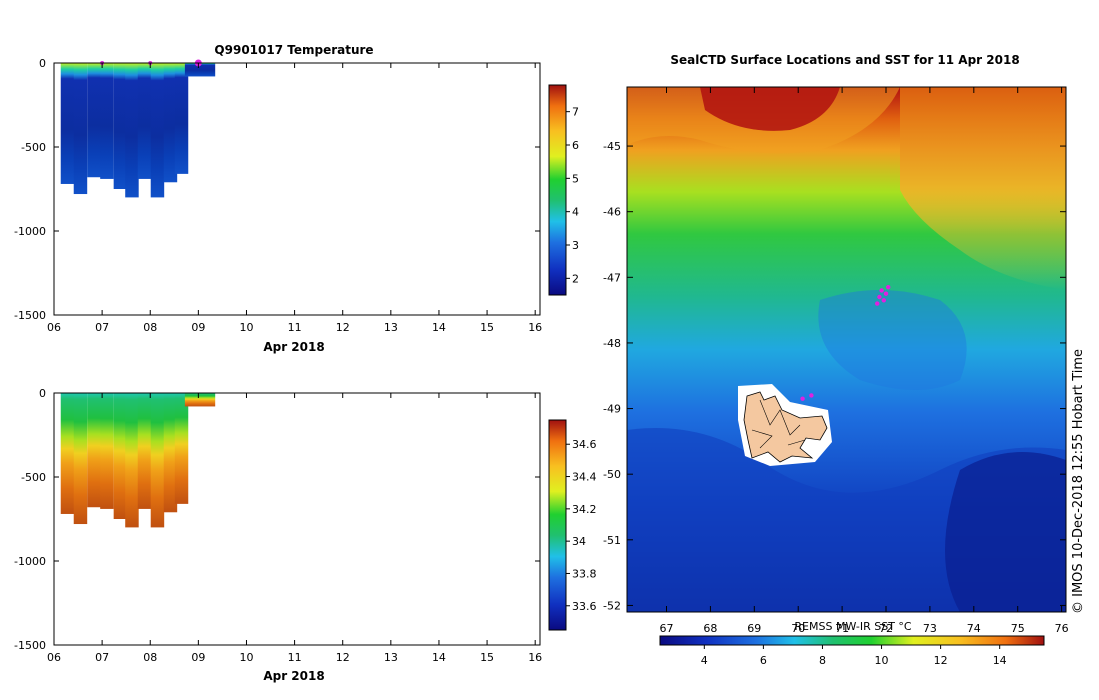 The height and width of the screenshot is (700, 1099). What do you see at coordinates (612, 409) in the screenshot?
I see `map-y-tick-label: -49` at bounding box center [612, 409].